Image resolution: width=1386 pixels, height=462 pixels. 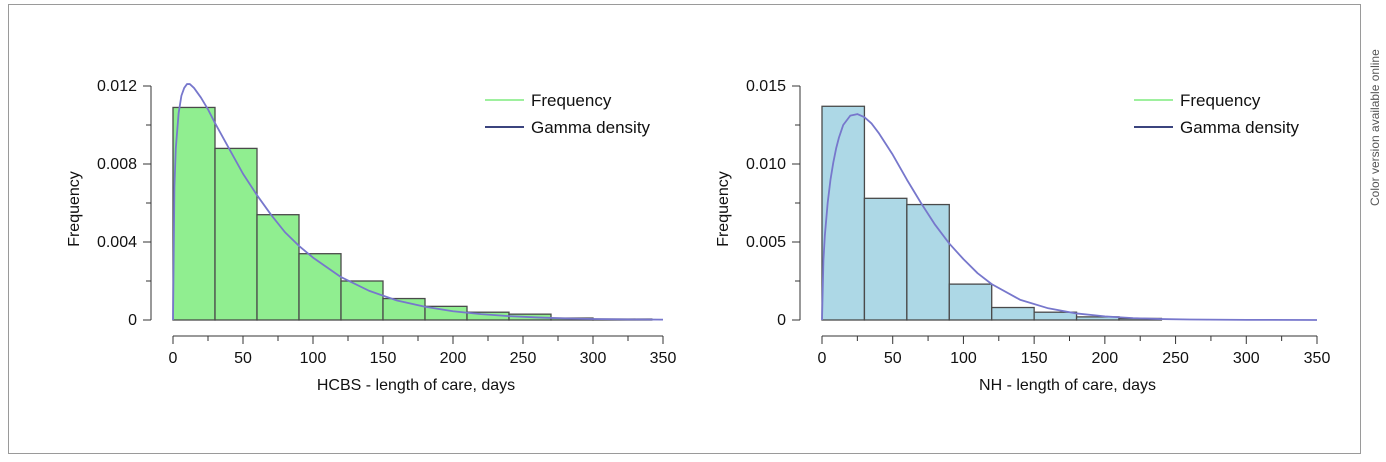 What do you see at coordinates (1067, 385) in the screenshot?
I see `x-axis-title: NH - length of care, days` at bounding box center [1067, 385].